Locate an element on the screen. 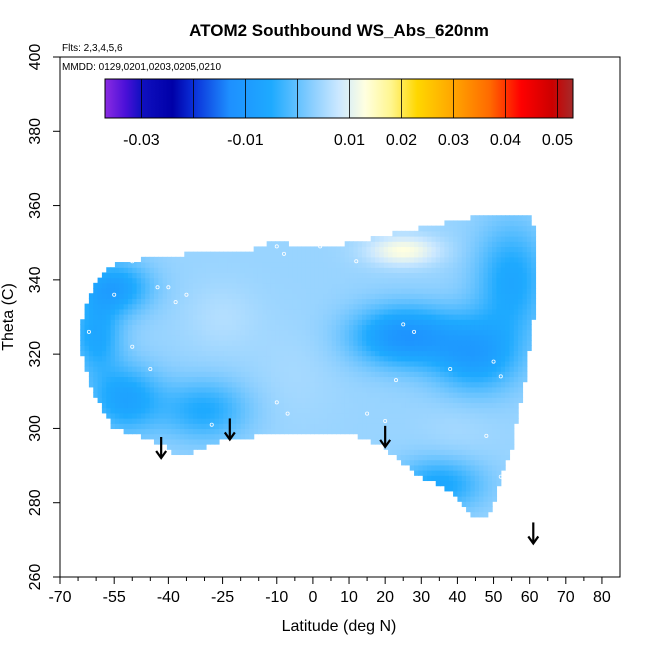 The image size is (650, 650). arrow-annotations is located at coordinates (347, 482).